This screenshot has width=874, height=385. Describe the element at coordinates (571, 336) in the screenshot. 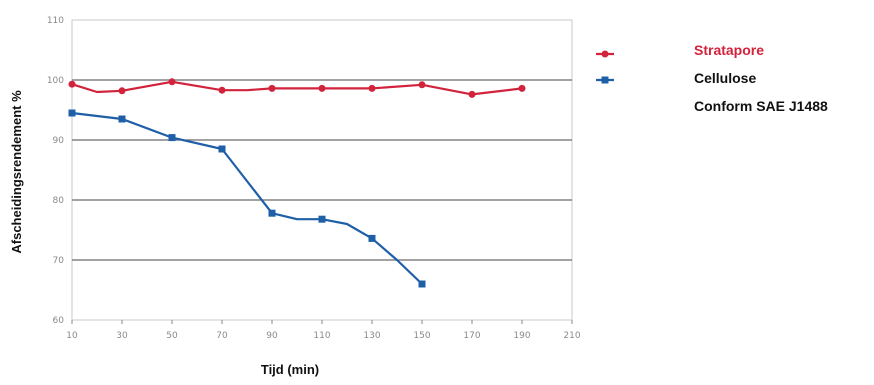

I see `x-tick-label: 210` at that location.